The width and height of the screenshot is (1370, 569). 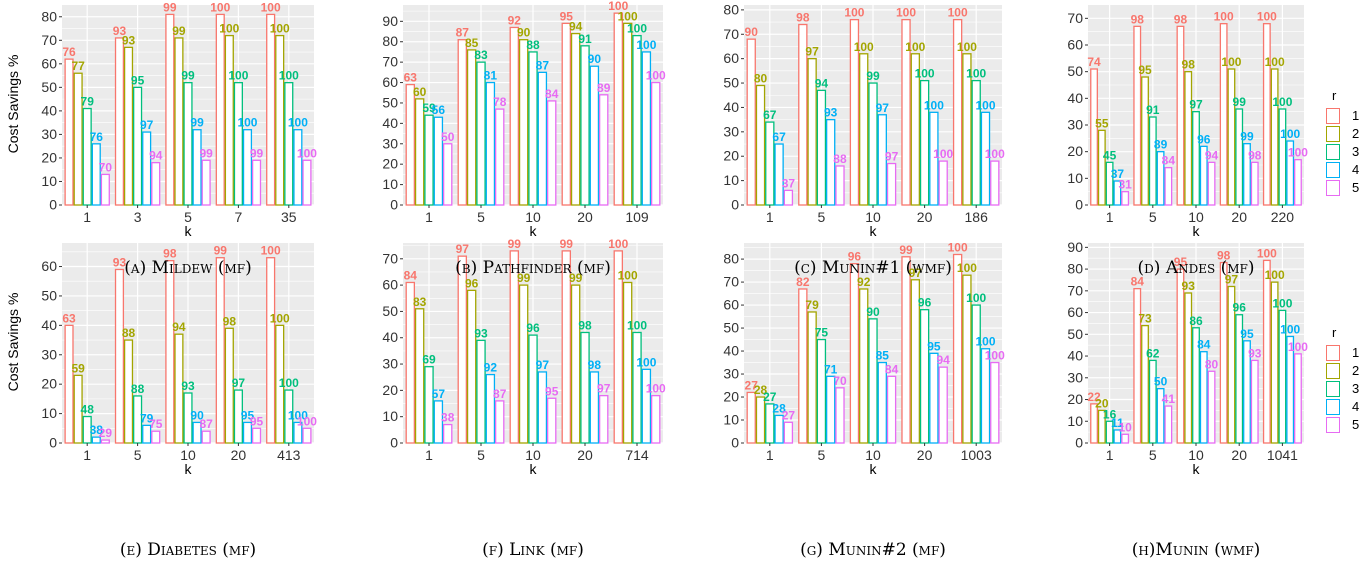 What do you see at coordinates (390, 364) in the screenshot?
I see `y-tick-label: 30` at bounding box center [390, 364].